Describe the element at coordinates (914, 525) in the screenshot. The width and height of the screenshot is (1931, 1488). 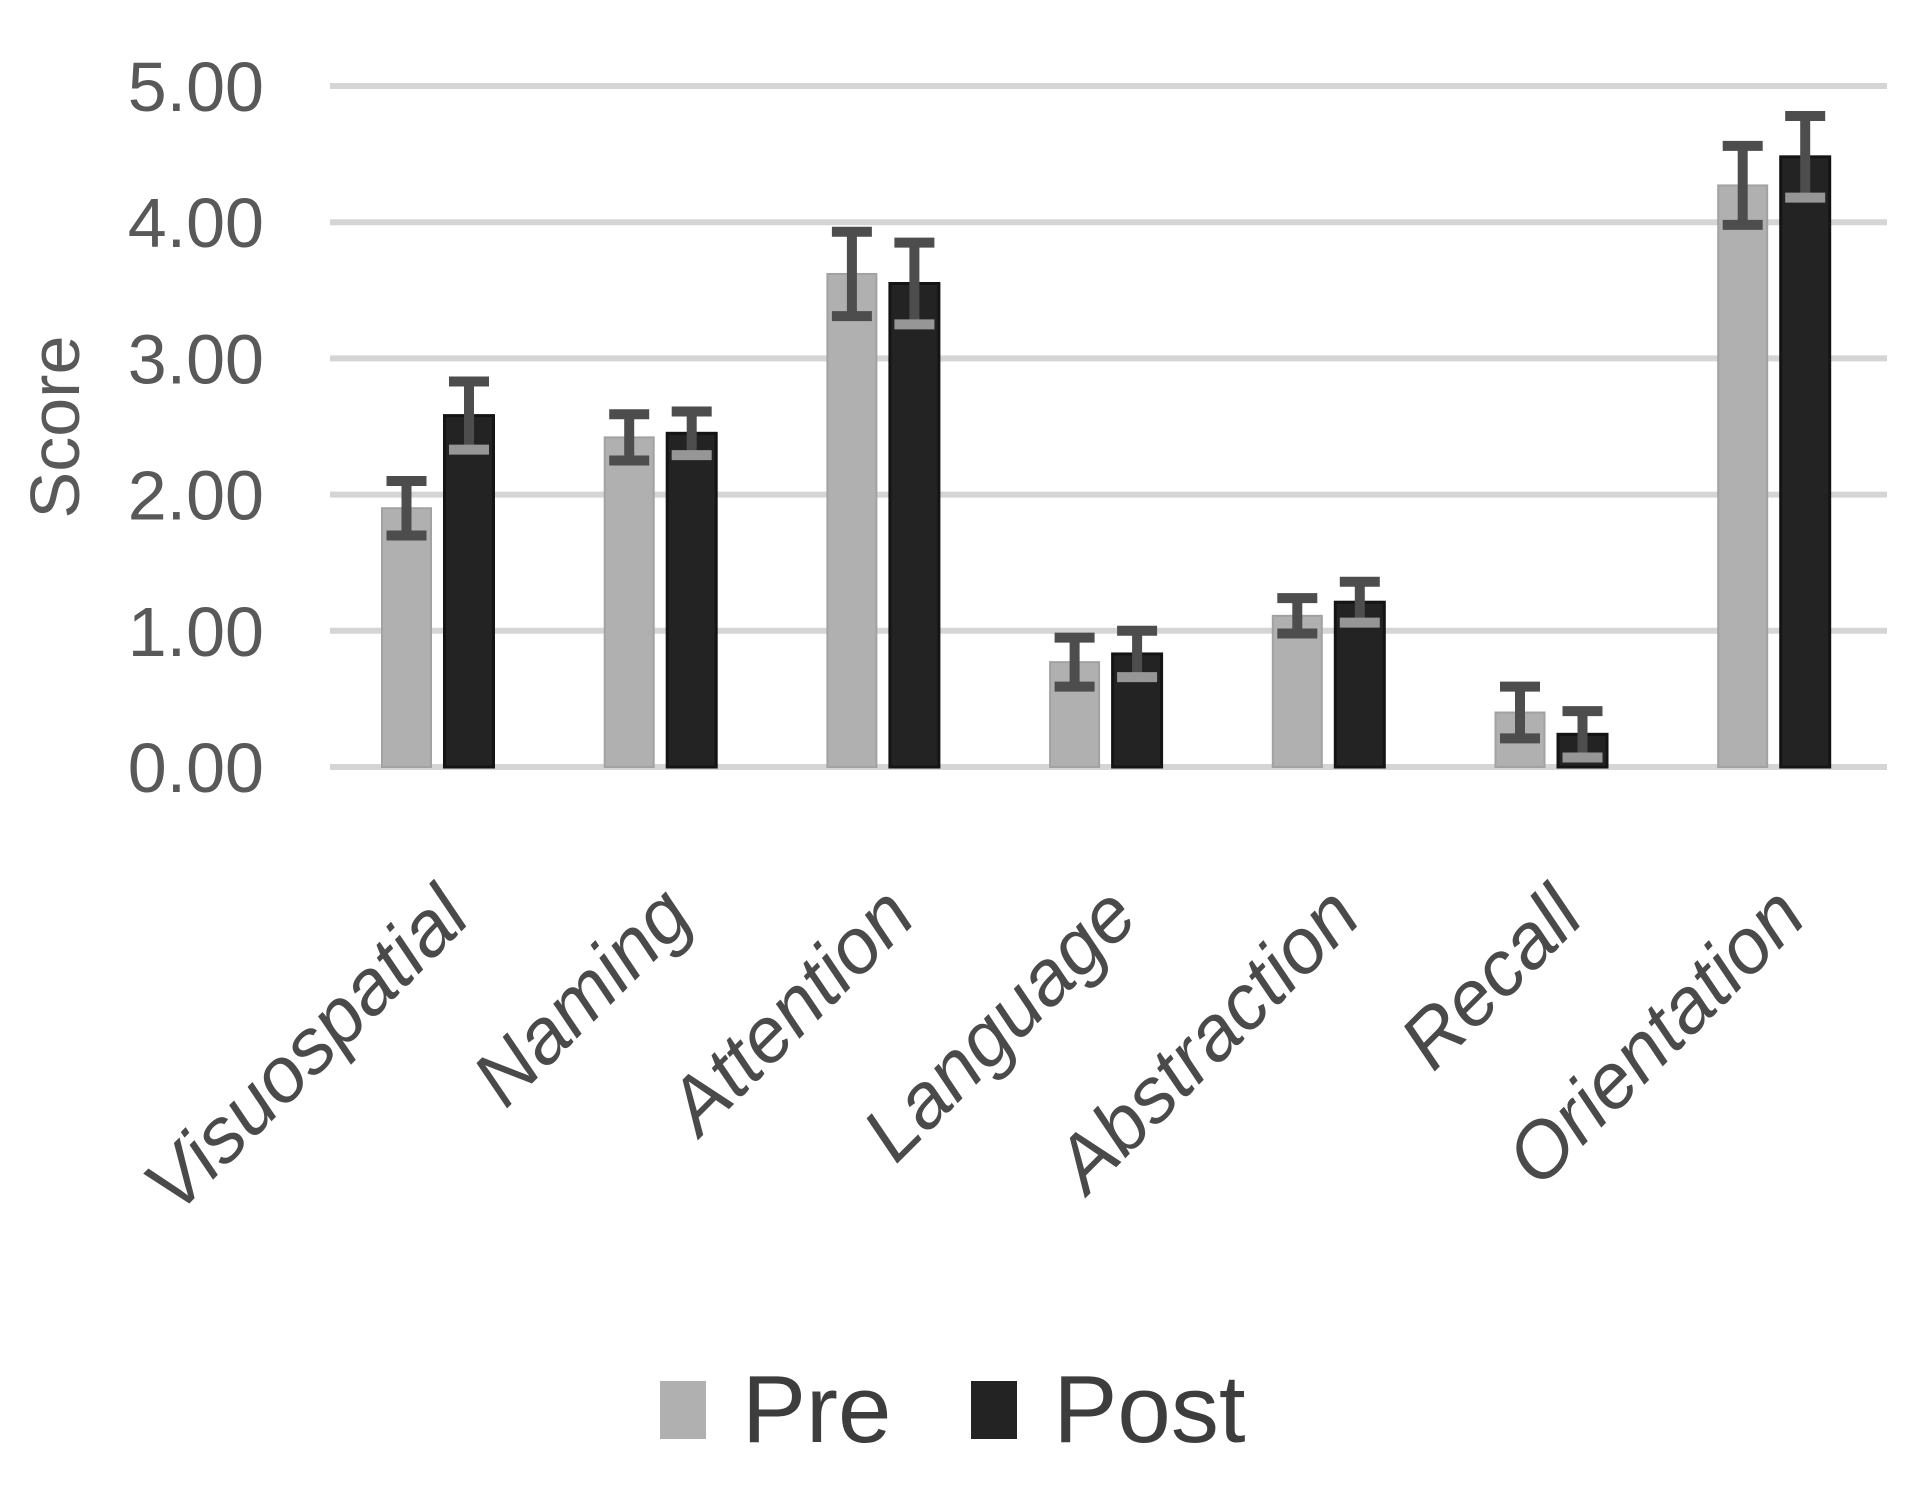
I see `bar-post-attention` at that location.